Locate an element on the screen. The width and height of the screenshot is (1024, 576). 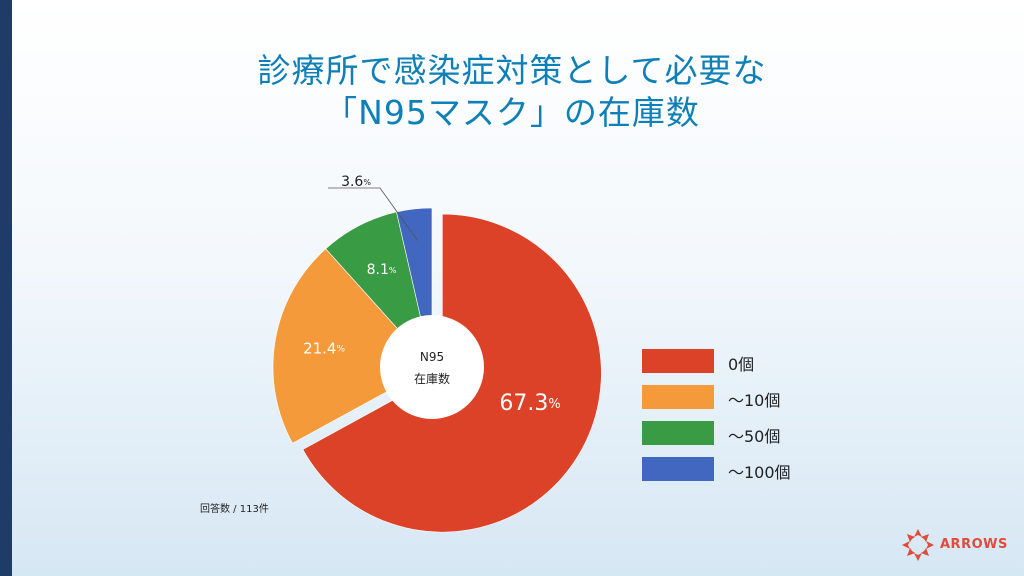
legend-item-3: ～100個 is located at coordinates (752, 469).